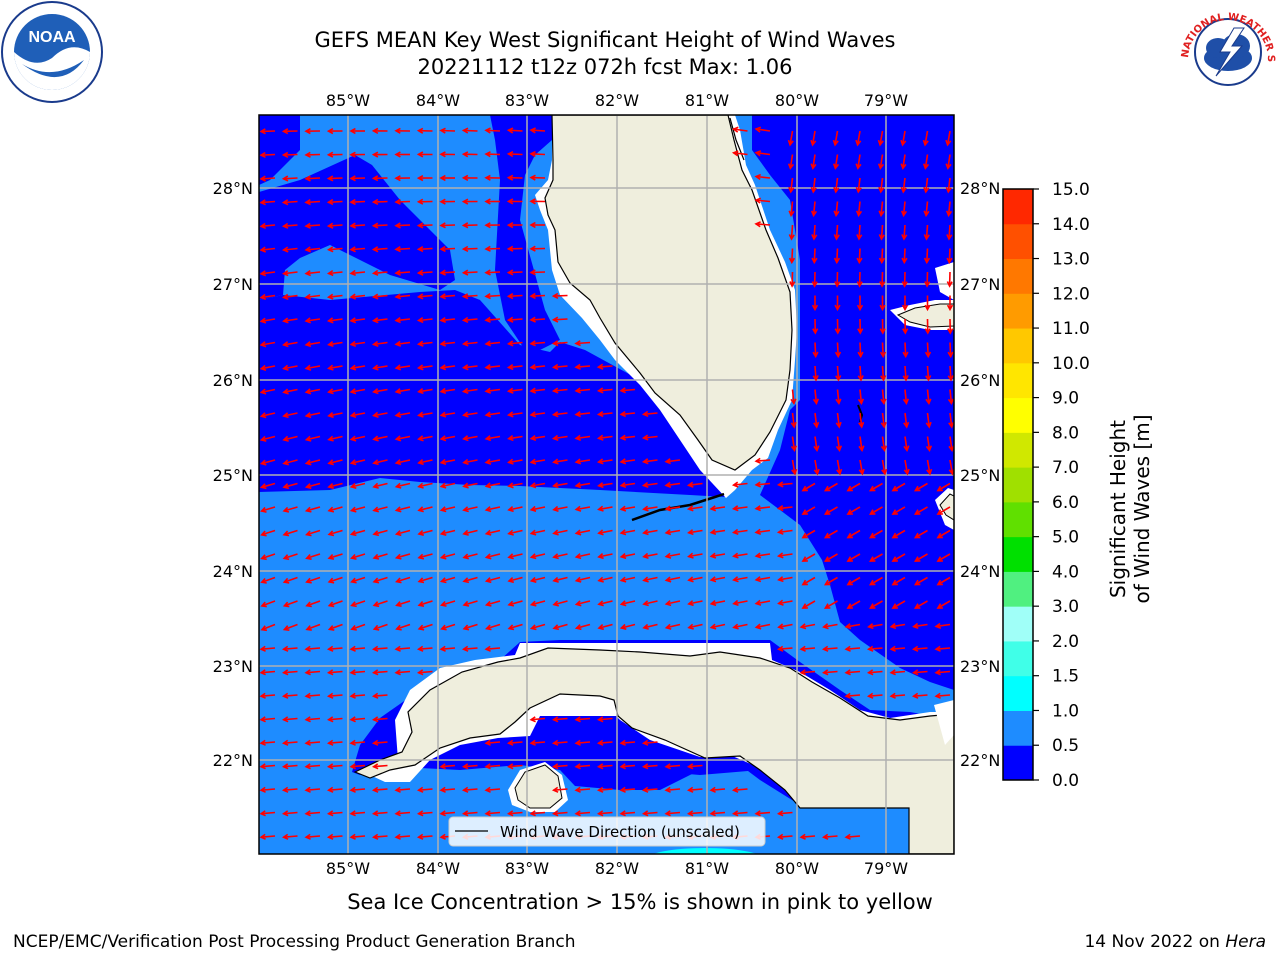 This screenshot has width=1280, height=960. I want to click on lat-label-left: 28°N, so click(233, 188).